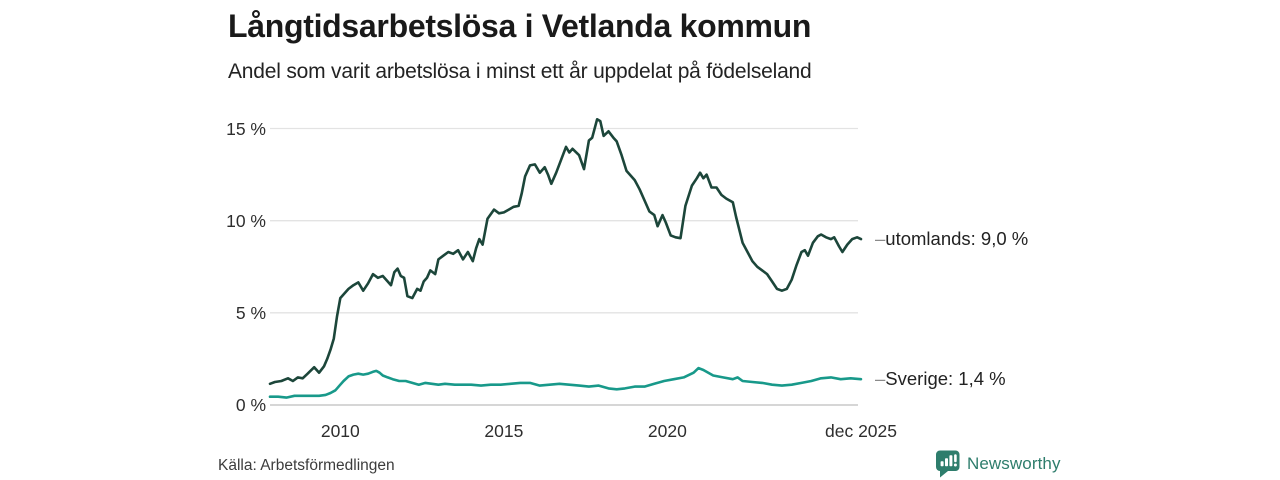 The width and height of the screenshot is (1280, 480). What do you see at coordinates (1014, 463) in the screenshot?
I see `newsworthy-wordmark: Newsworthy` at bounding box center [1014, 463].